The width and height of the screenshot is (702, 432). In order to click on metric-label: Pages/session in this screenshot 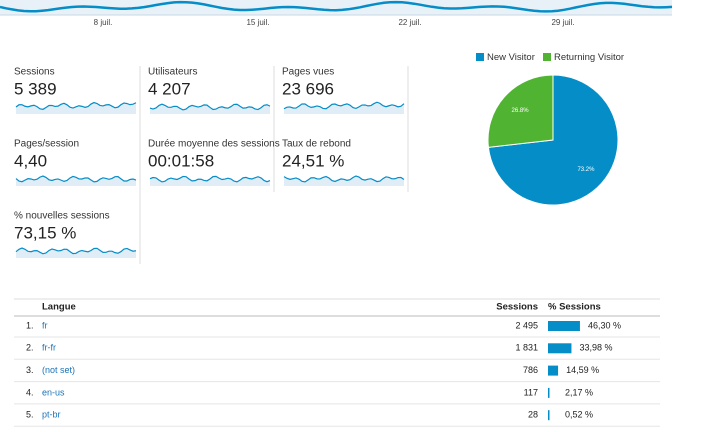, I will do `click(46, 144)`.